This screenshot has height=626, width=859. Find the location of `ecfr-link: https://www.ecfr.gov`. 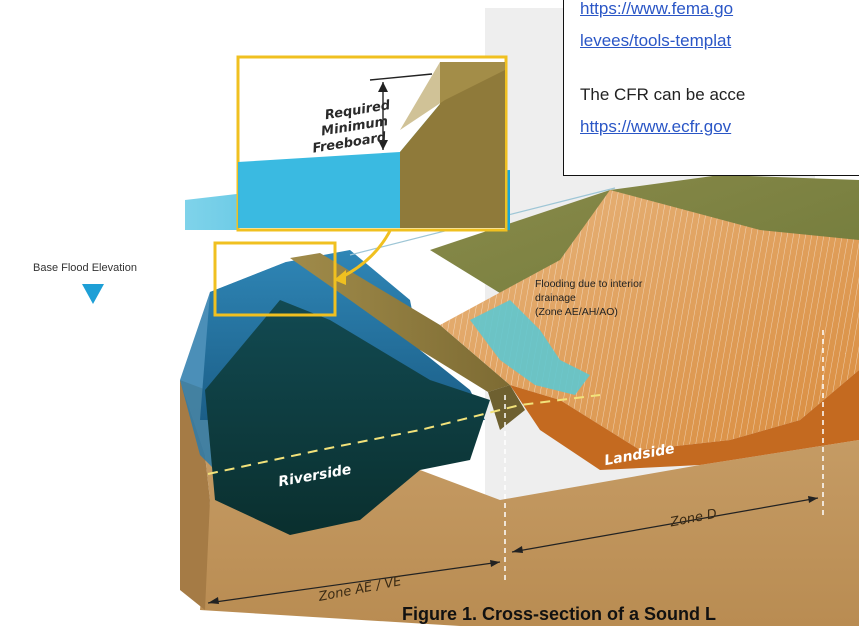

ecfr-link: https://www.ecfr.gov is located at coordinates (656, 126).